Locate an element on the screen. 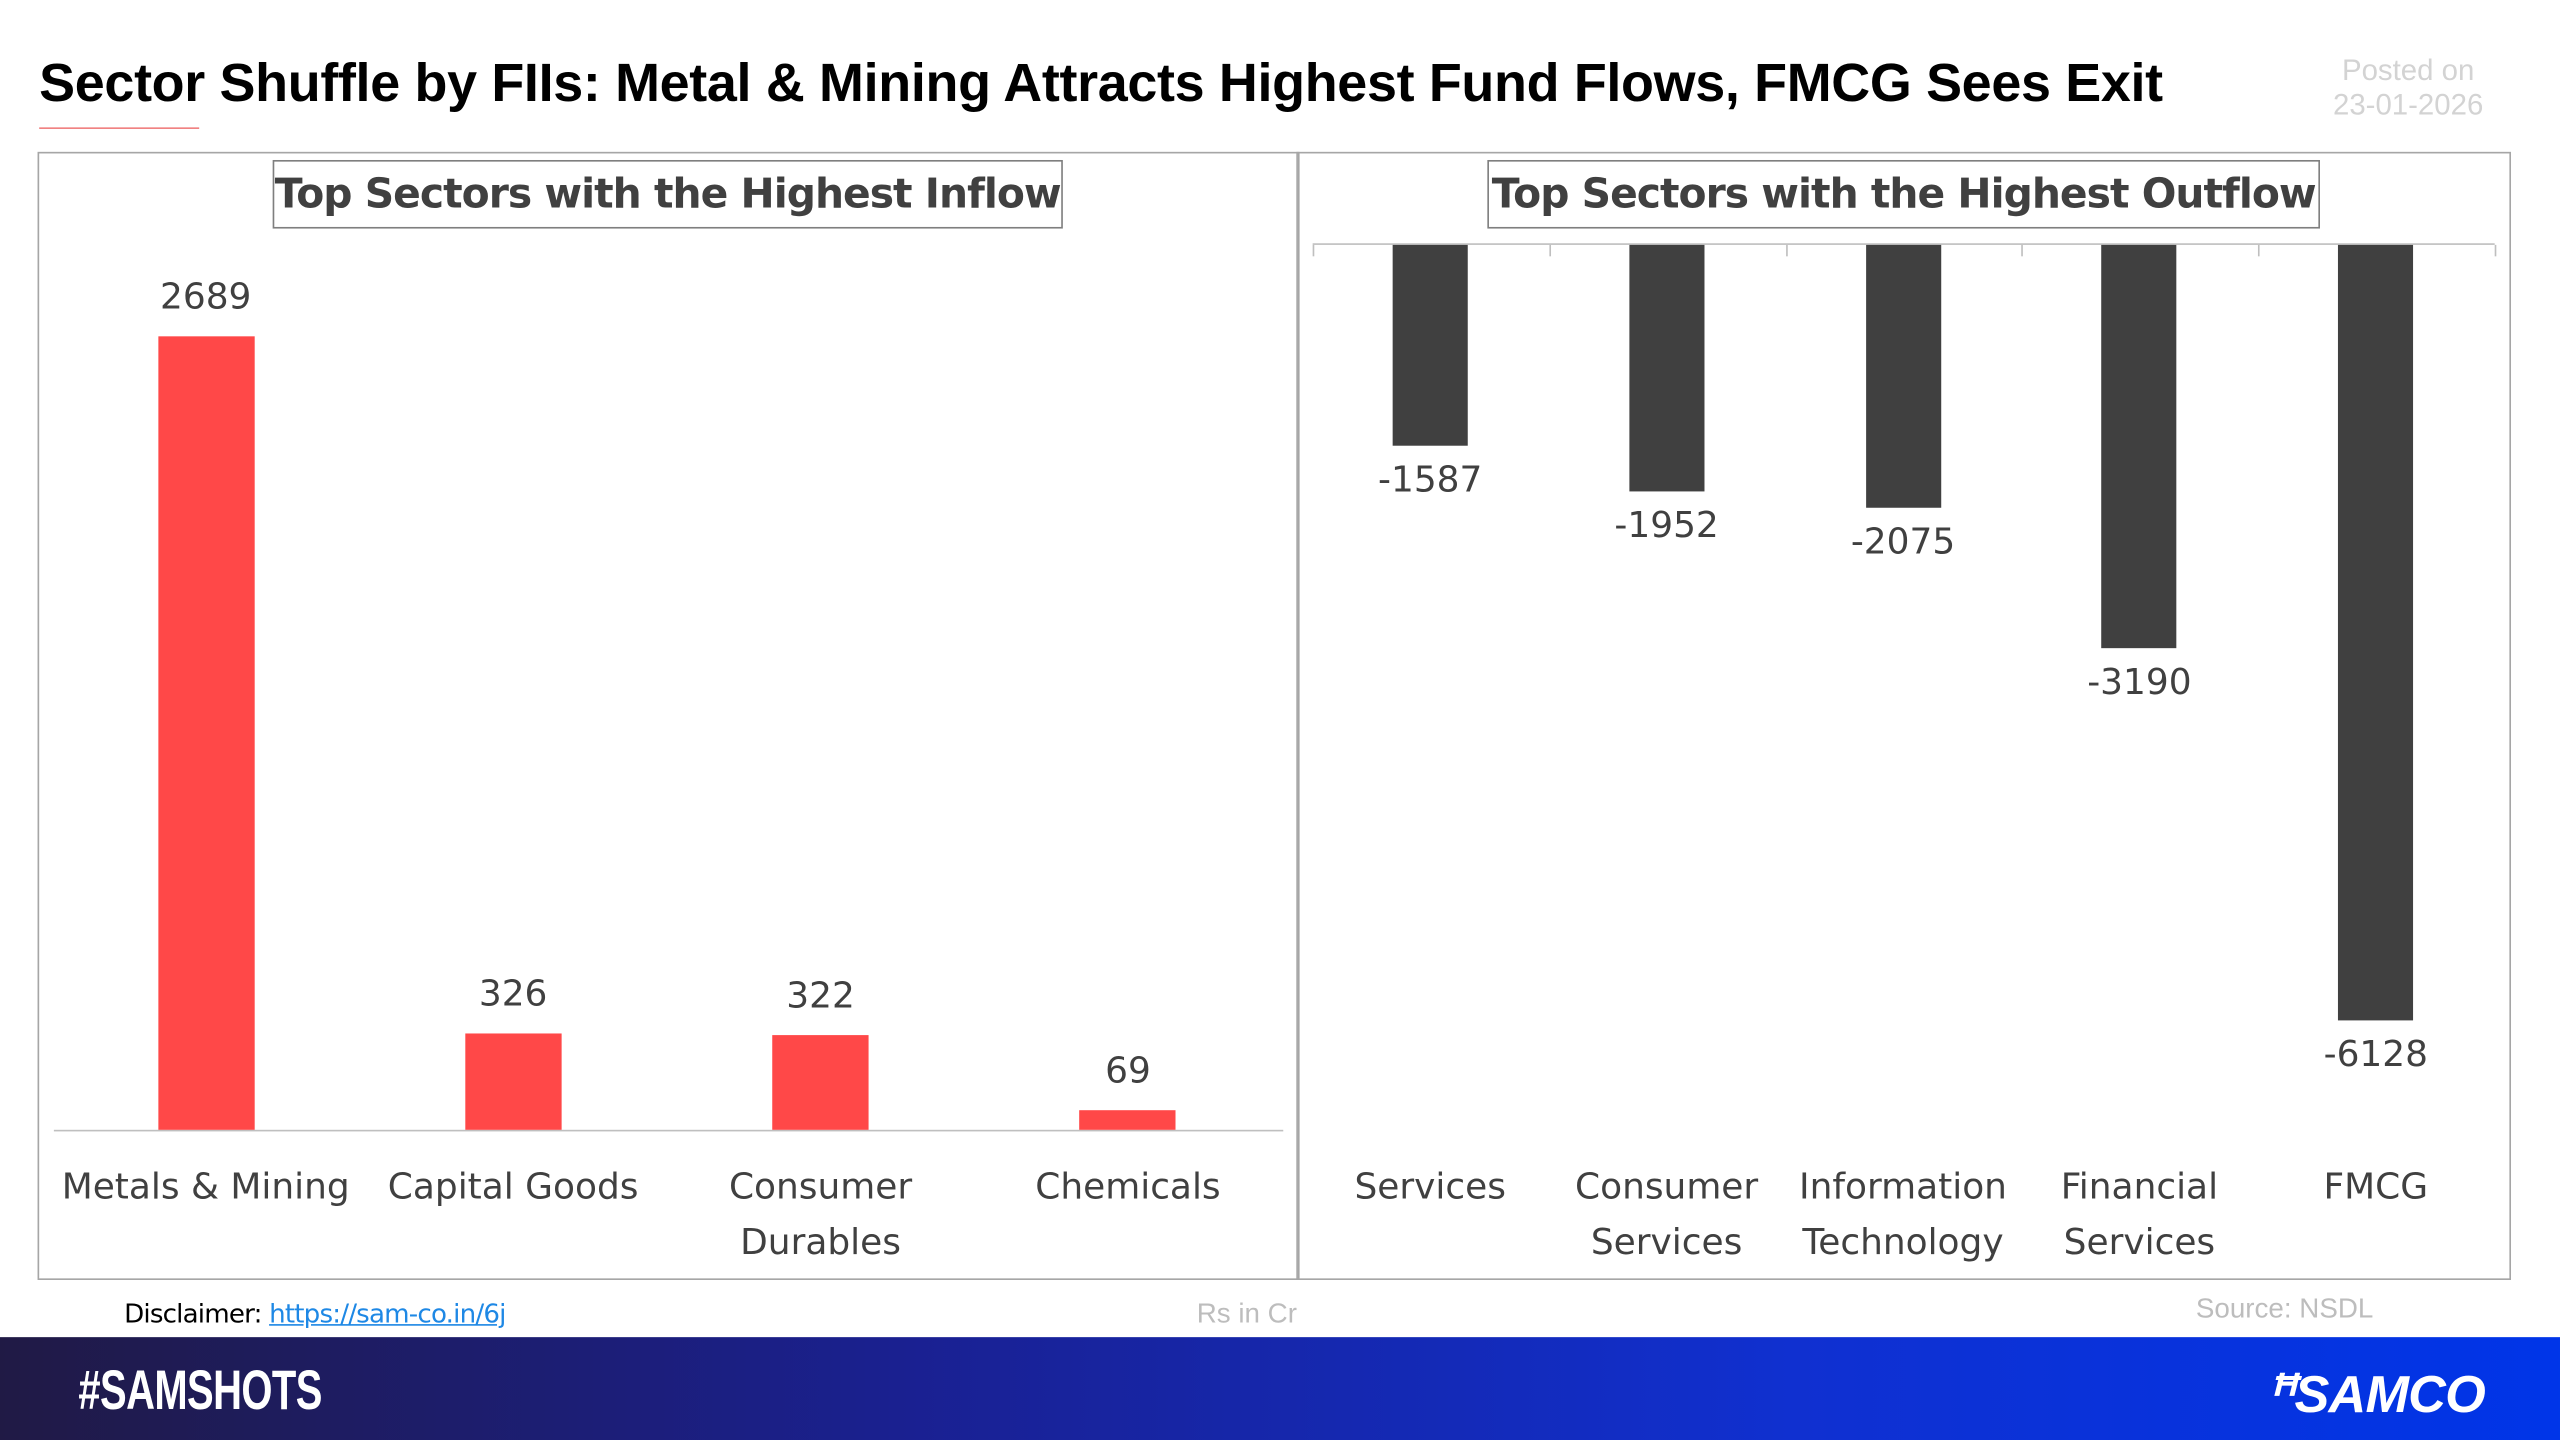 This screenshot has width=2560, height=1440. outflow-category-label: Information Technology is located at coordinates (1903, 1215).